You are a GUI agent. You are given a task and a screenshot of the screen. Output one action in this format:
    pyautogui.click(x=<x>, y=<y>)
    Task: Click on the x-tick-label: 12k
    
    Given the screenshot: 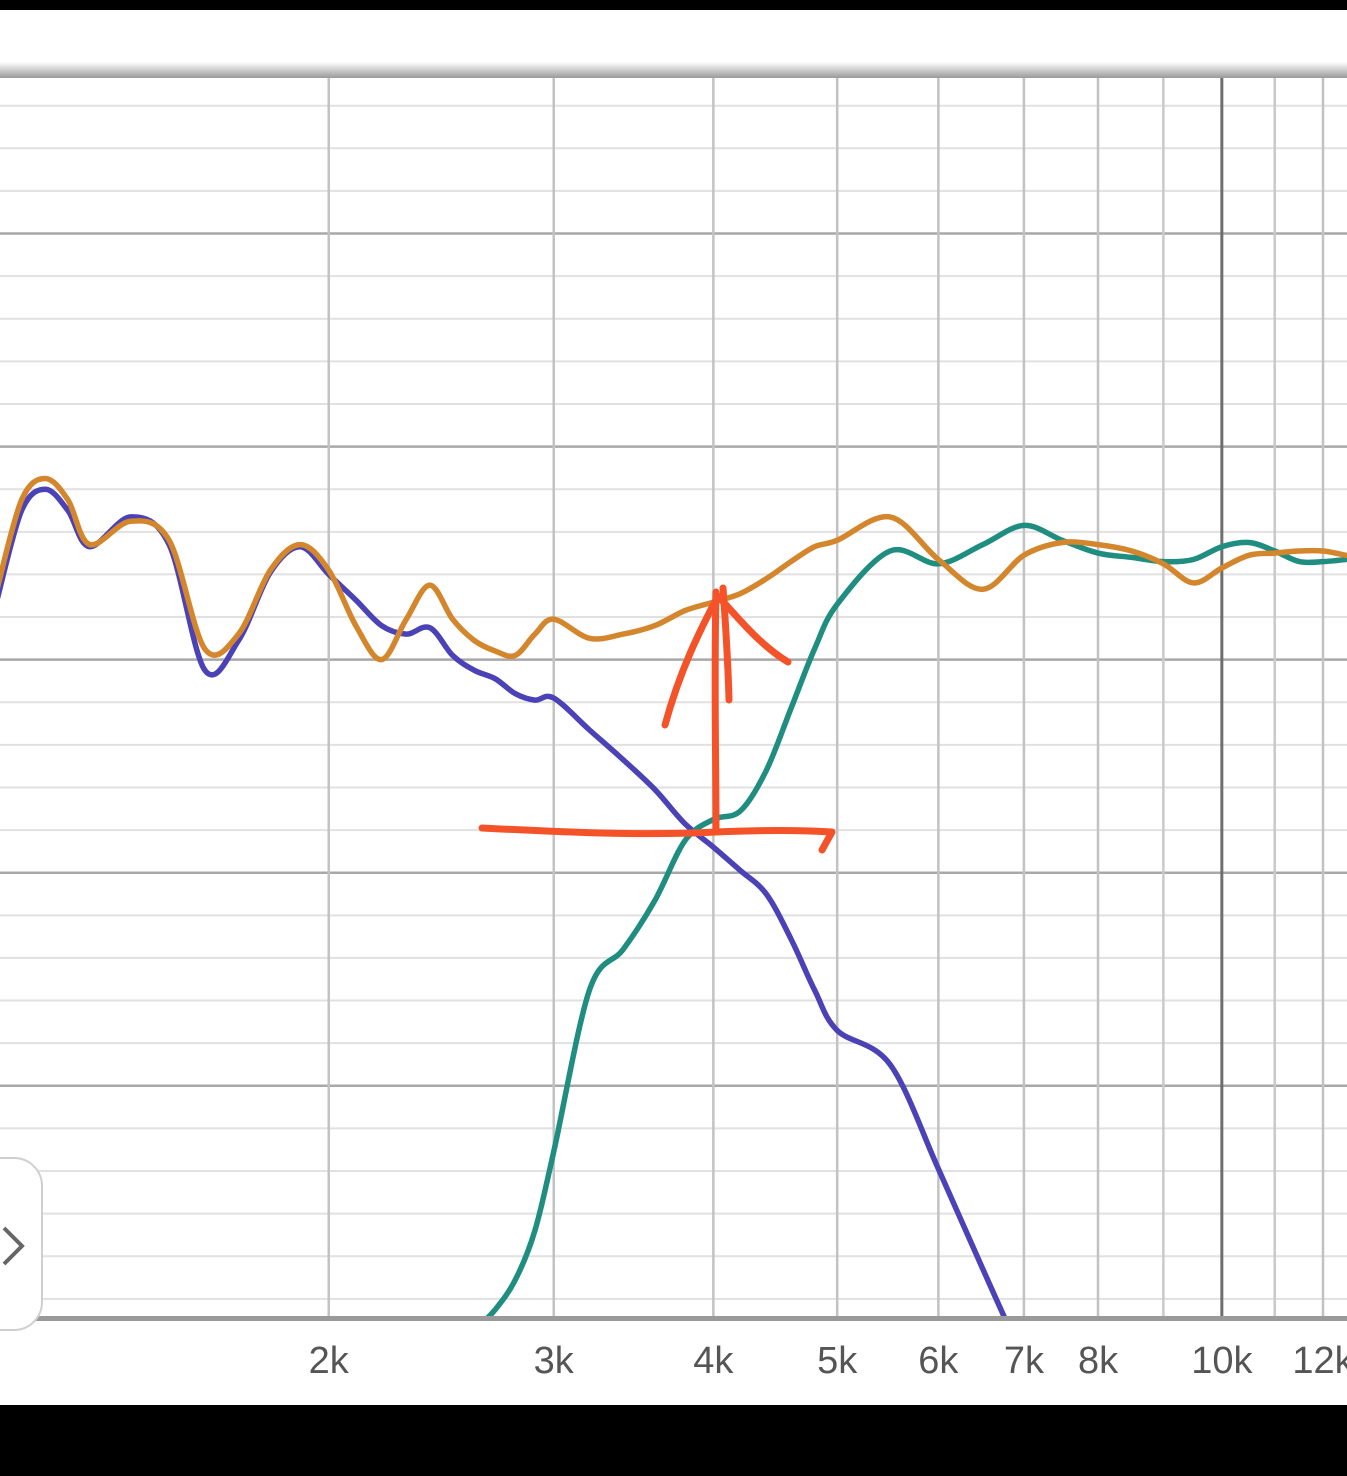 What is the action you would take?
    pyautogui.click(x=1319, y=1361)
    